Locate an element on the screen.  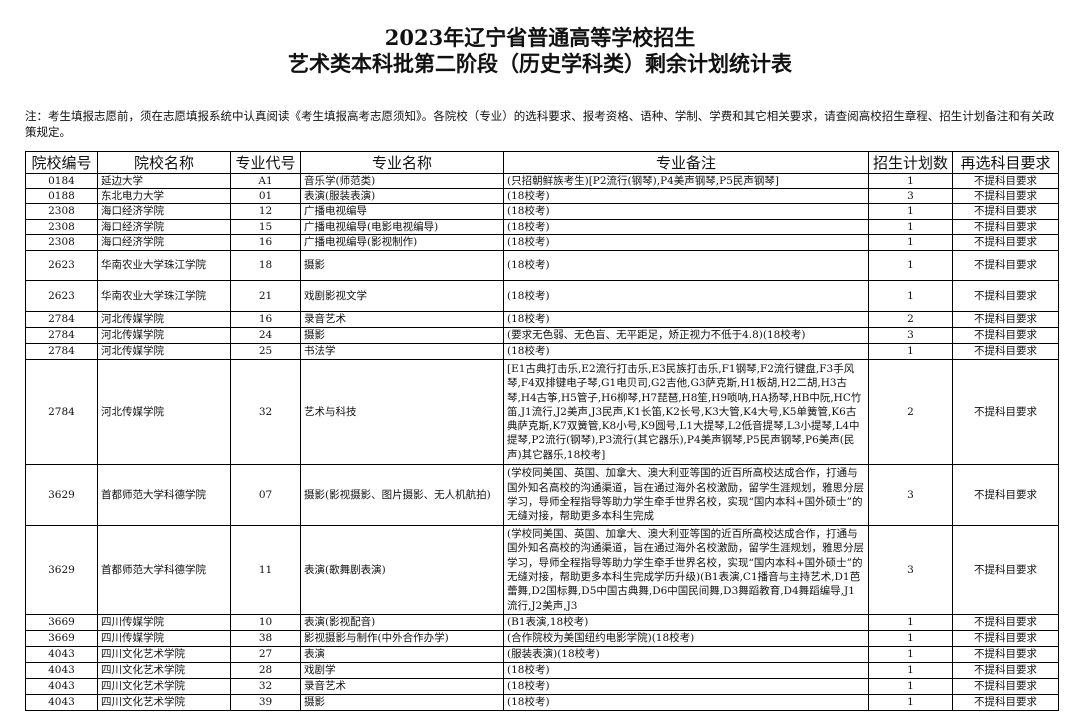
major-code: 01 is located at coordinates (265, 196).